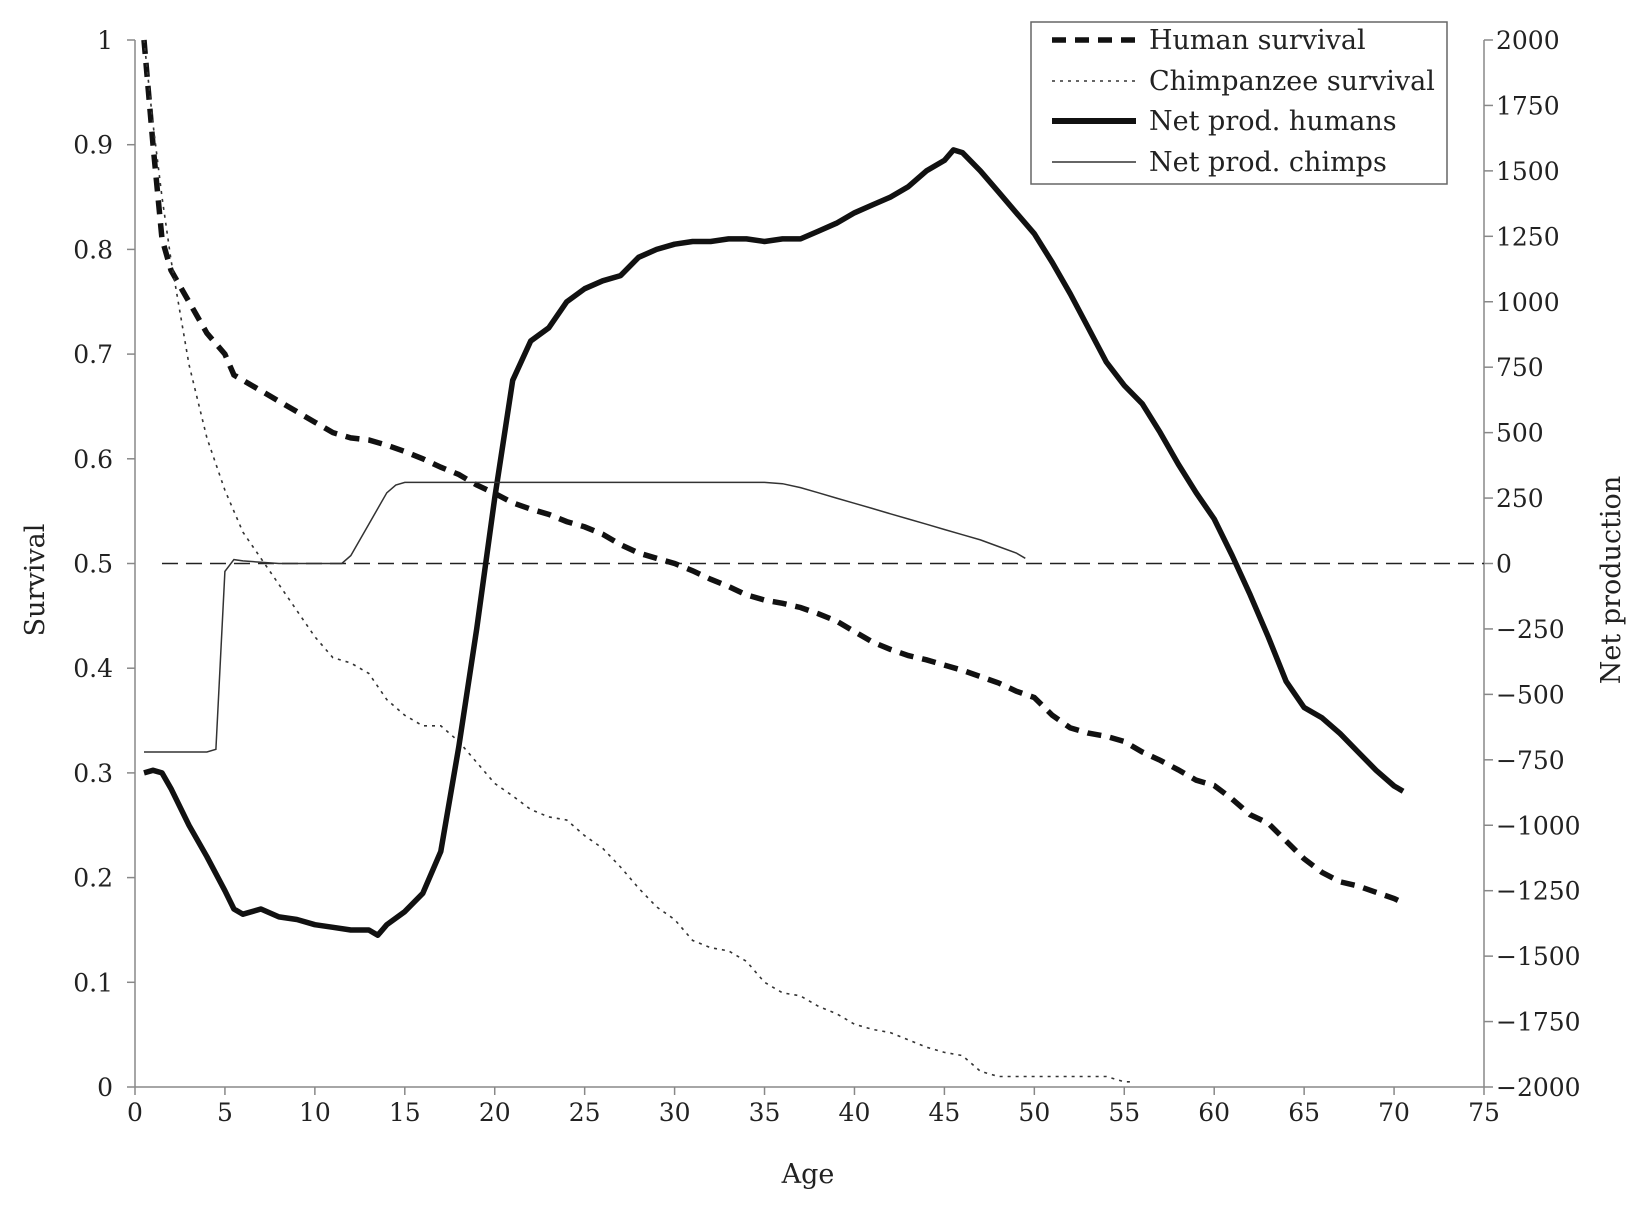 The image size is (1649, 1206). What do you see at coordinates (495, 1112) in the screenshot?
I see `x-tick-label: 20` at bounding box center [495, 1112].